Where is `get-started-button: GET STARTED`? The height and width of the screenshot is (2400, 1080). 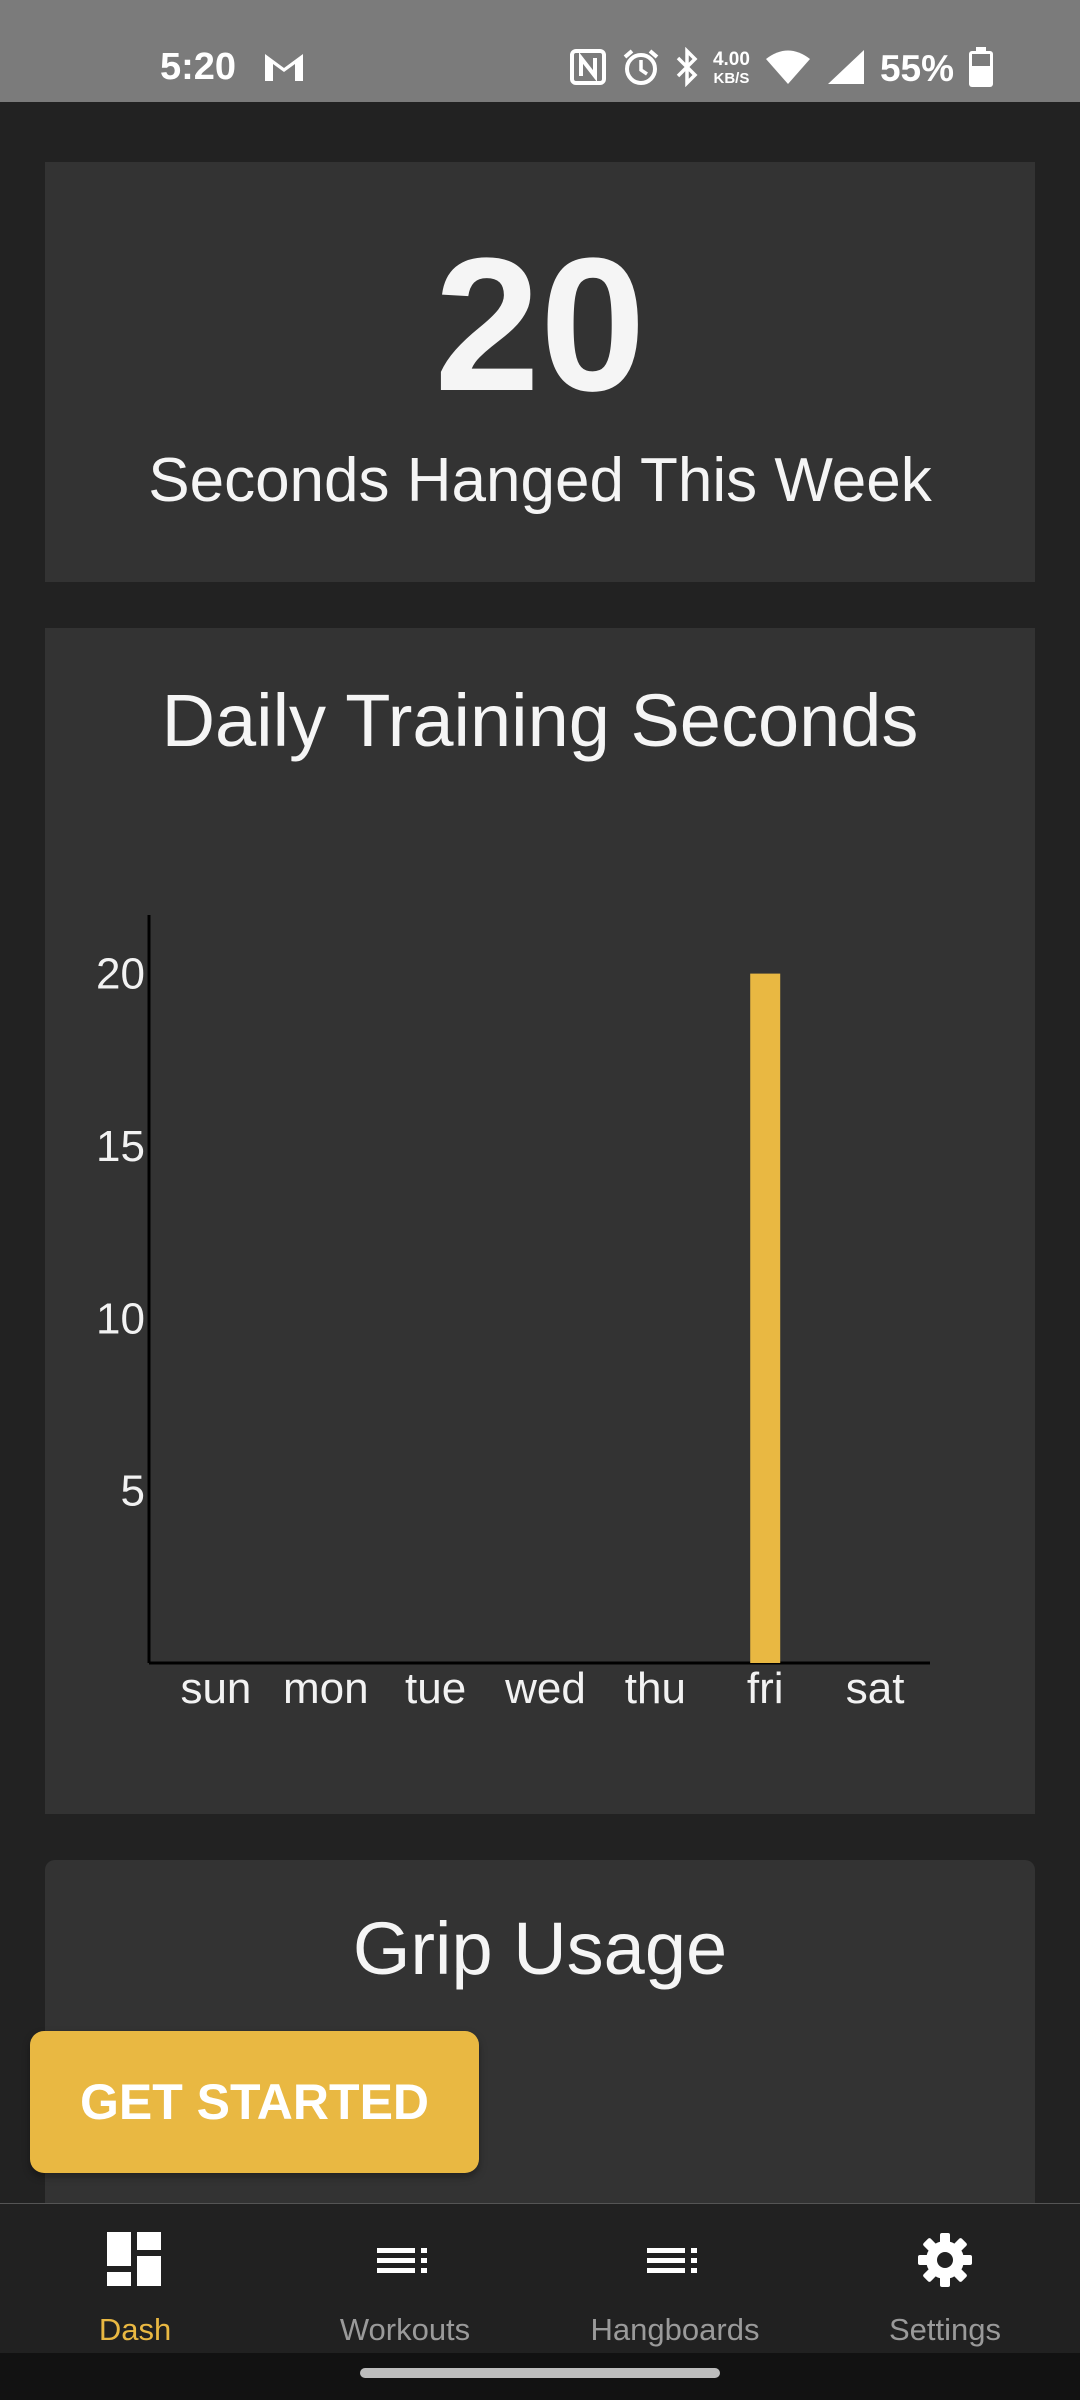
get-started-button: GET STARTED is located at coordinates (254, 2102).